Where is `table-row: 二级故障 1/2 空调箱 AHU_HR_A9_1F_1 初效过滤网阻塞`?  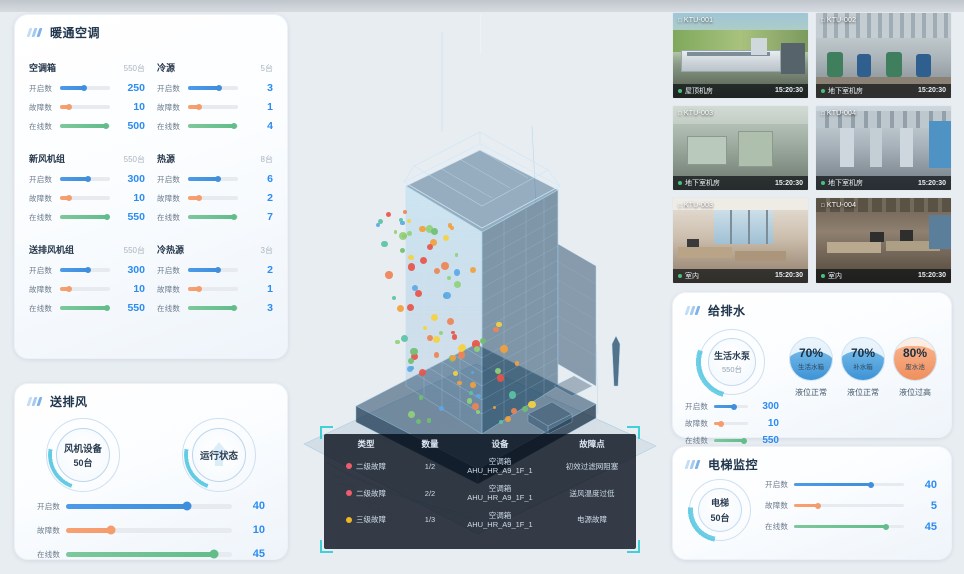 table-row: 二级故障 1/2 空调箱 AHU_HR_A9_1F_1 初效过滤网阻塞 is located at coordinates (480, 466).